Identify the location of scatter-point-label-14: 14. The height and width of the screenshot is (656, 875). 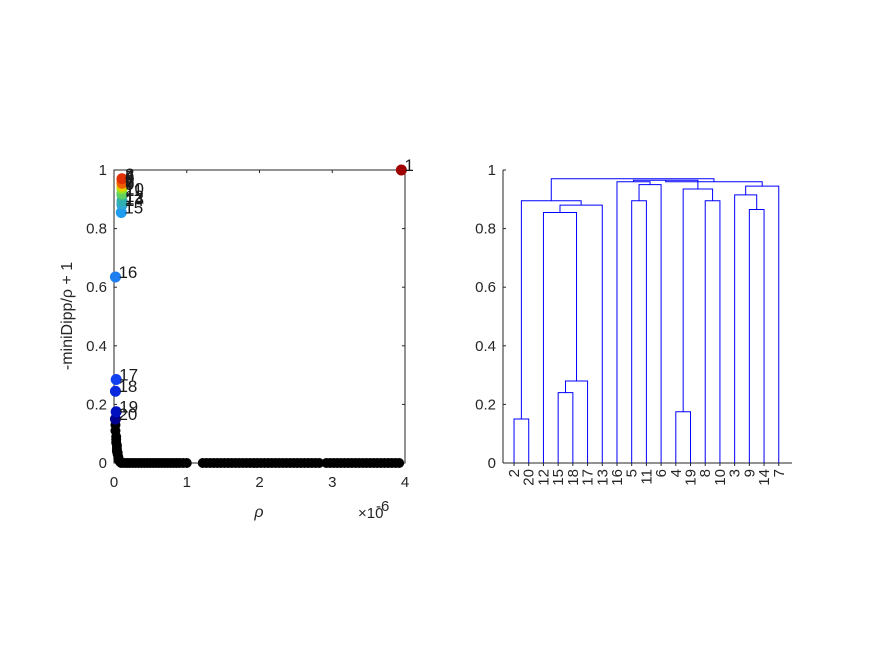
(134, 200).